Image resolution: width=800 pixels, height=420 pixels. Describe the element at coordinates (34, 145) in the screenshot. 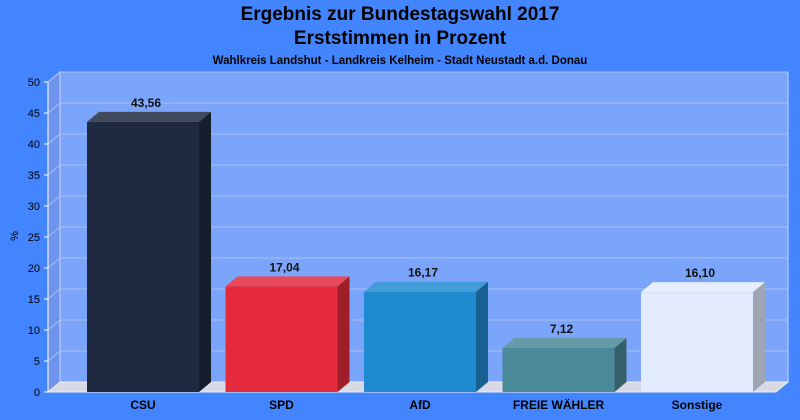

I see `y-tick-label: 40` at that location.